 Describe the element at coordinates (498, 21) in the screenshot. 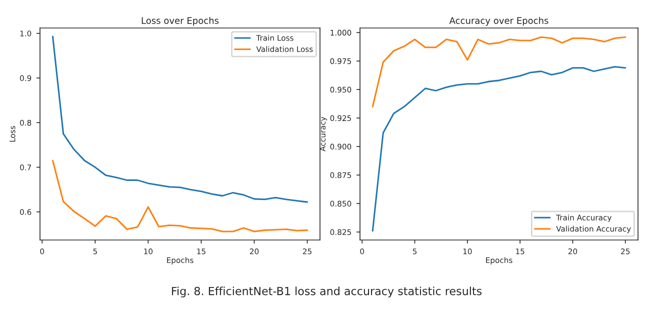

I see `chart-title: Accuracy over Epochs` at that location.